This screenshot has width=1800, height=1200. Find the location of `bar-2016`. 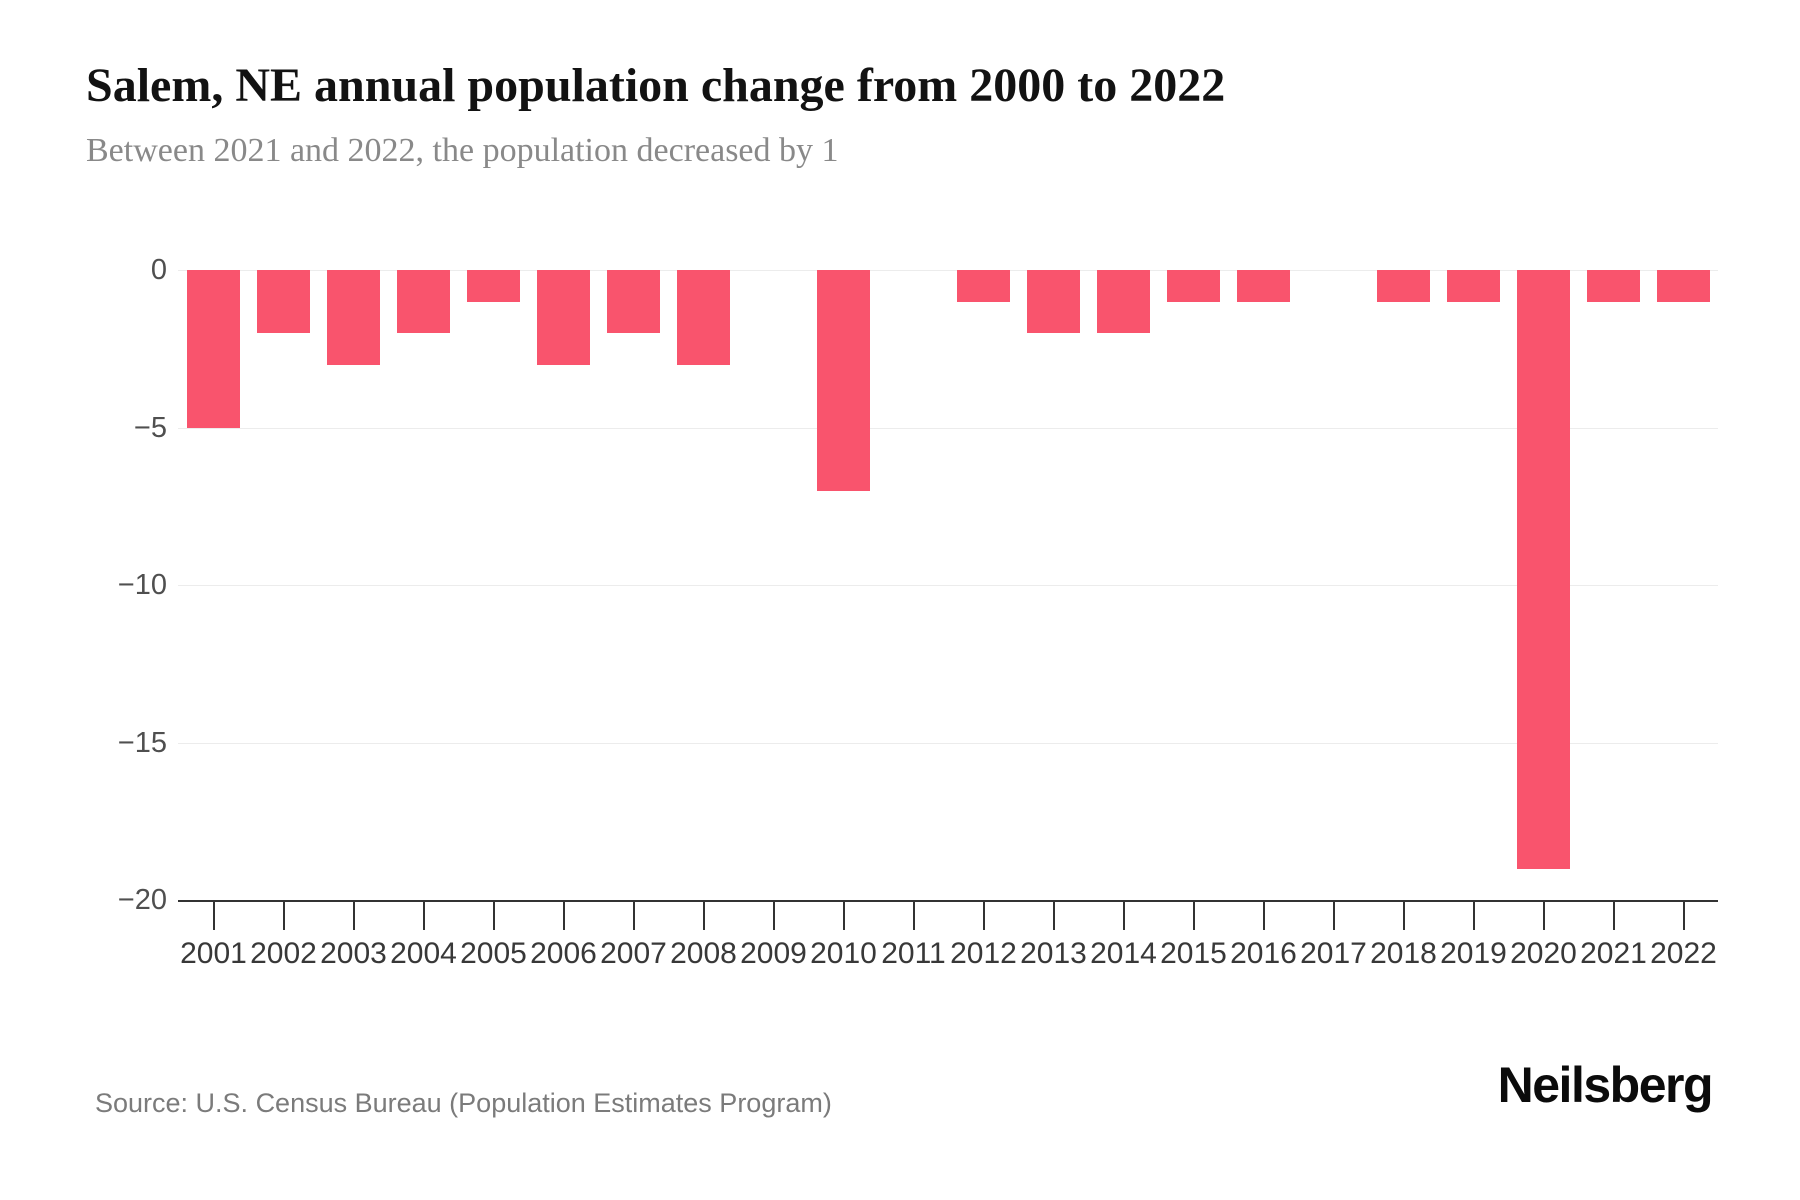

bar-2016 is located at coordinates (1263, 286).